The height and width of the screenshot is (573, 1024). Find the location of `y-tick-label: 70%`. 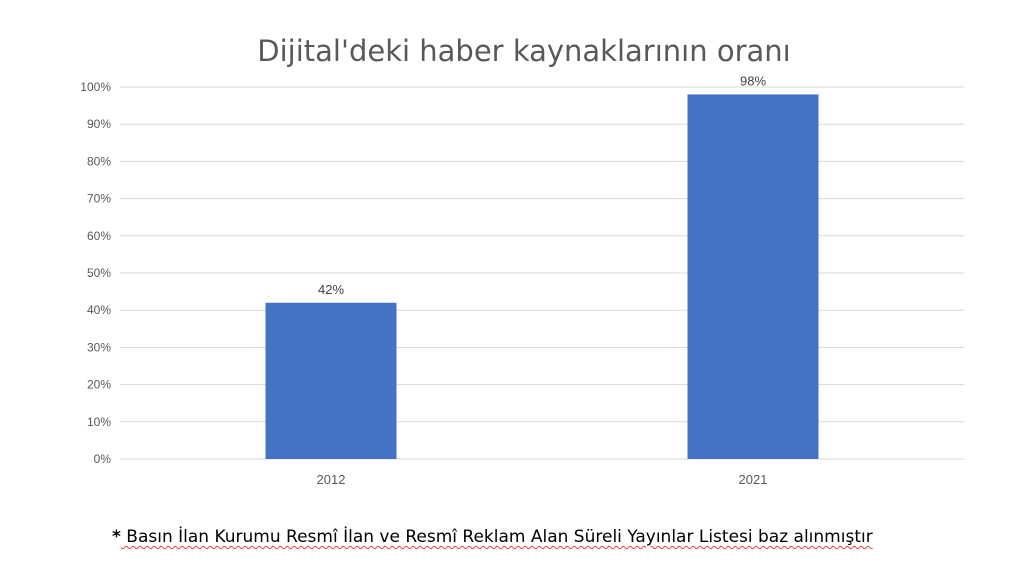

y-tick-label: 70% is located at coordinates (99, 199).